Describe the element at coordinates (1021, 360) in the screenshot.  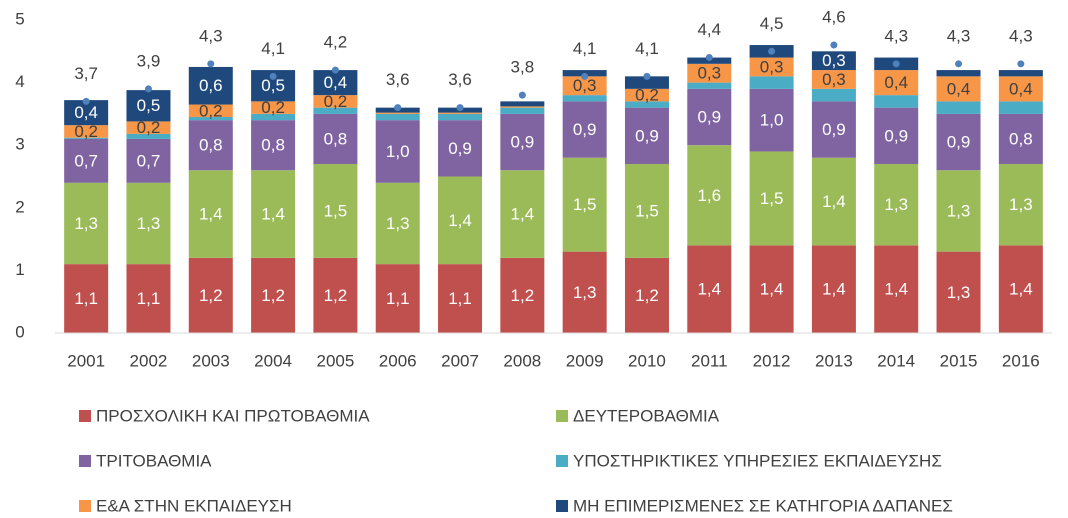
I see `x-tick-label: 2016` at that location.